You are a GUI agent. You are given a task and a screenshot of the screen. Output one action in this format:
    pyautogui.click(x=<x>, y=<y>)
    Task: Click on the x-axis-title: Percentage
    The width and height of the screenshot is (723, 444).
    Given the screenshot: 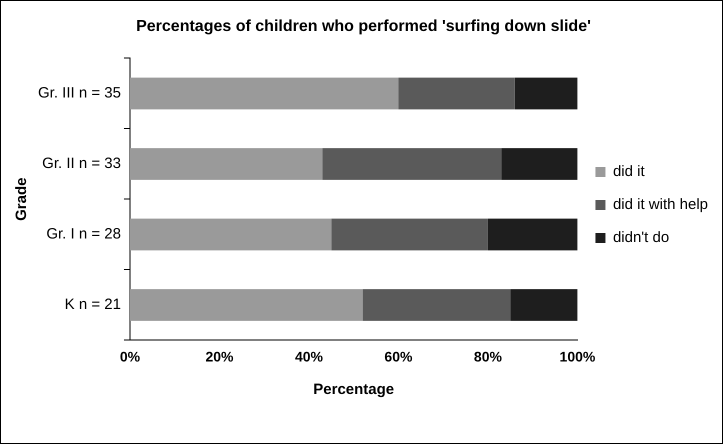 What is the action you would take?
    pyautogui.click(x=353, y=389)
    